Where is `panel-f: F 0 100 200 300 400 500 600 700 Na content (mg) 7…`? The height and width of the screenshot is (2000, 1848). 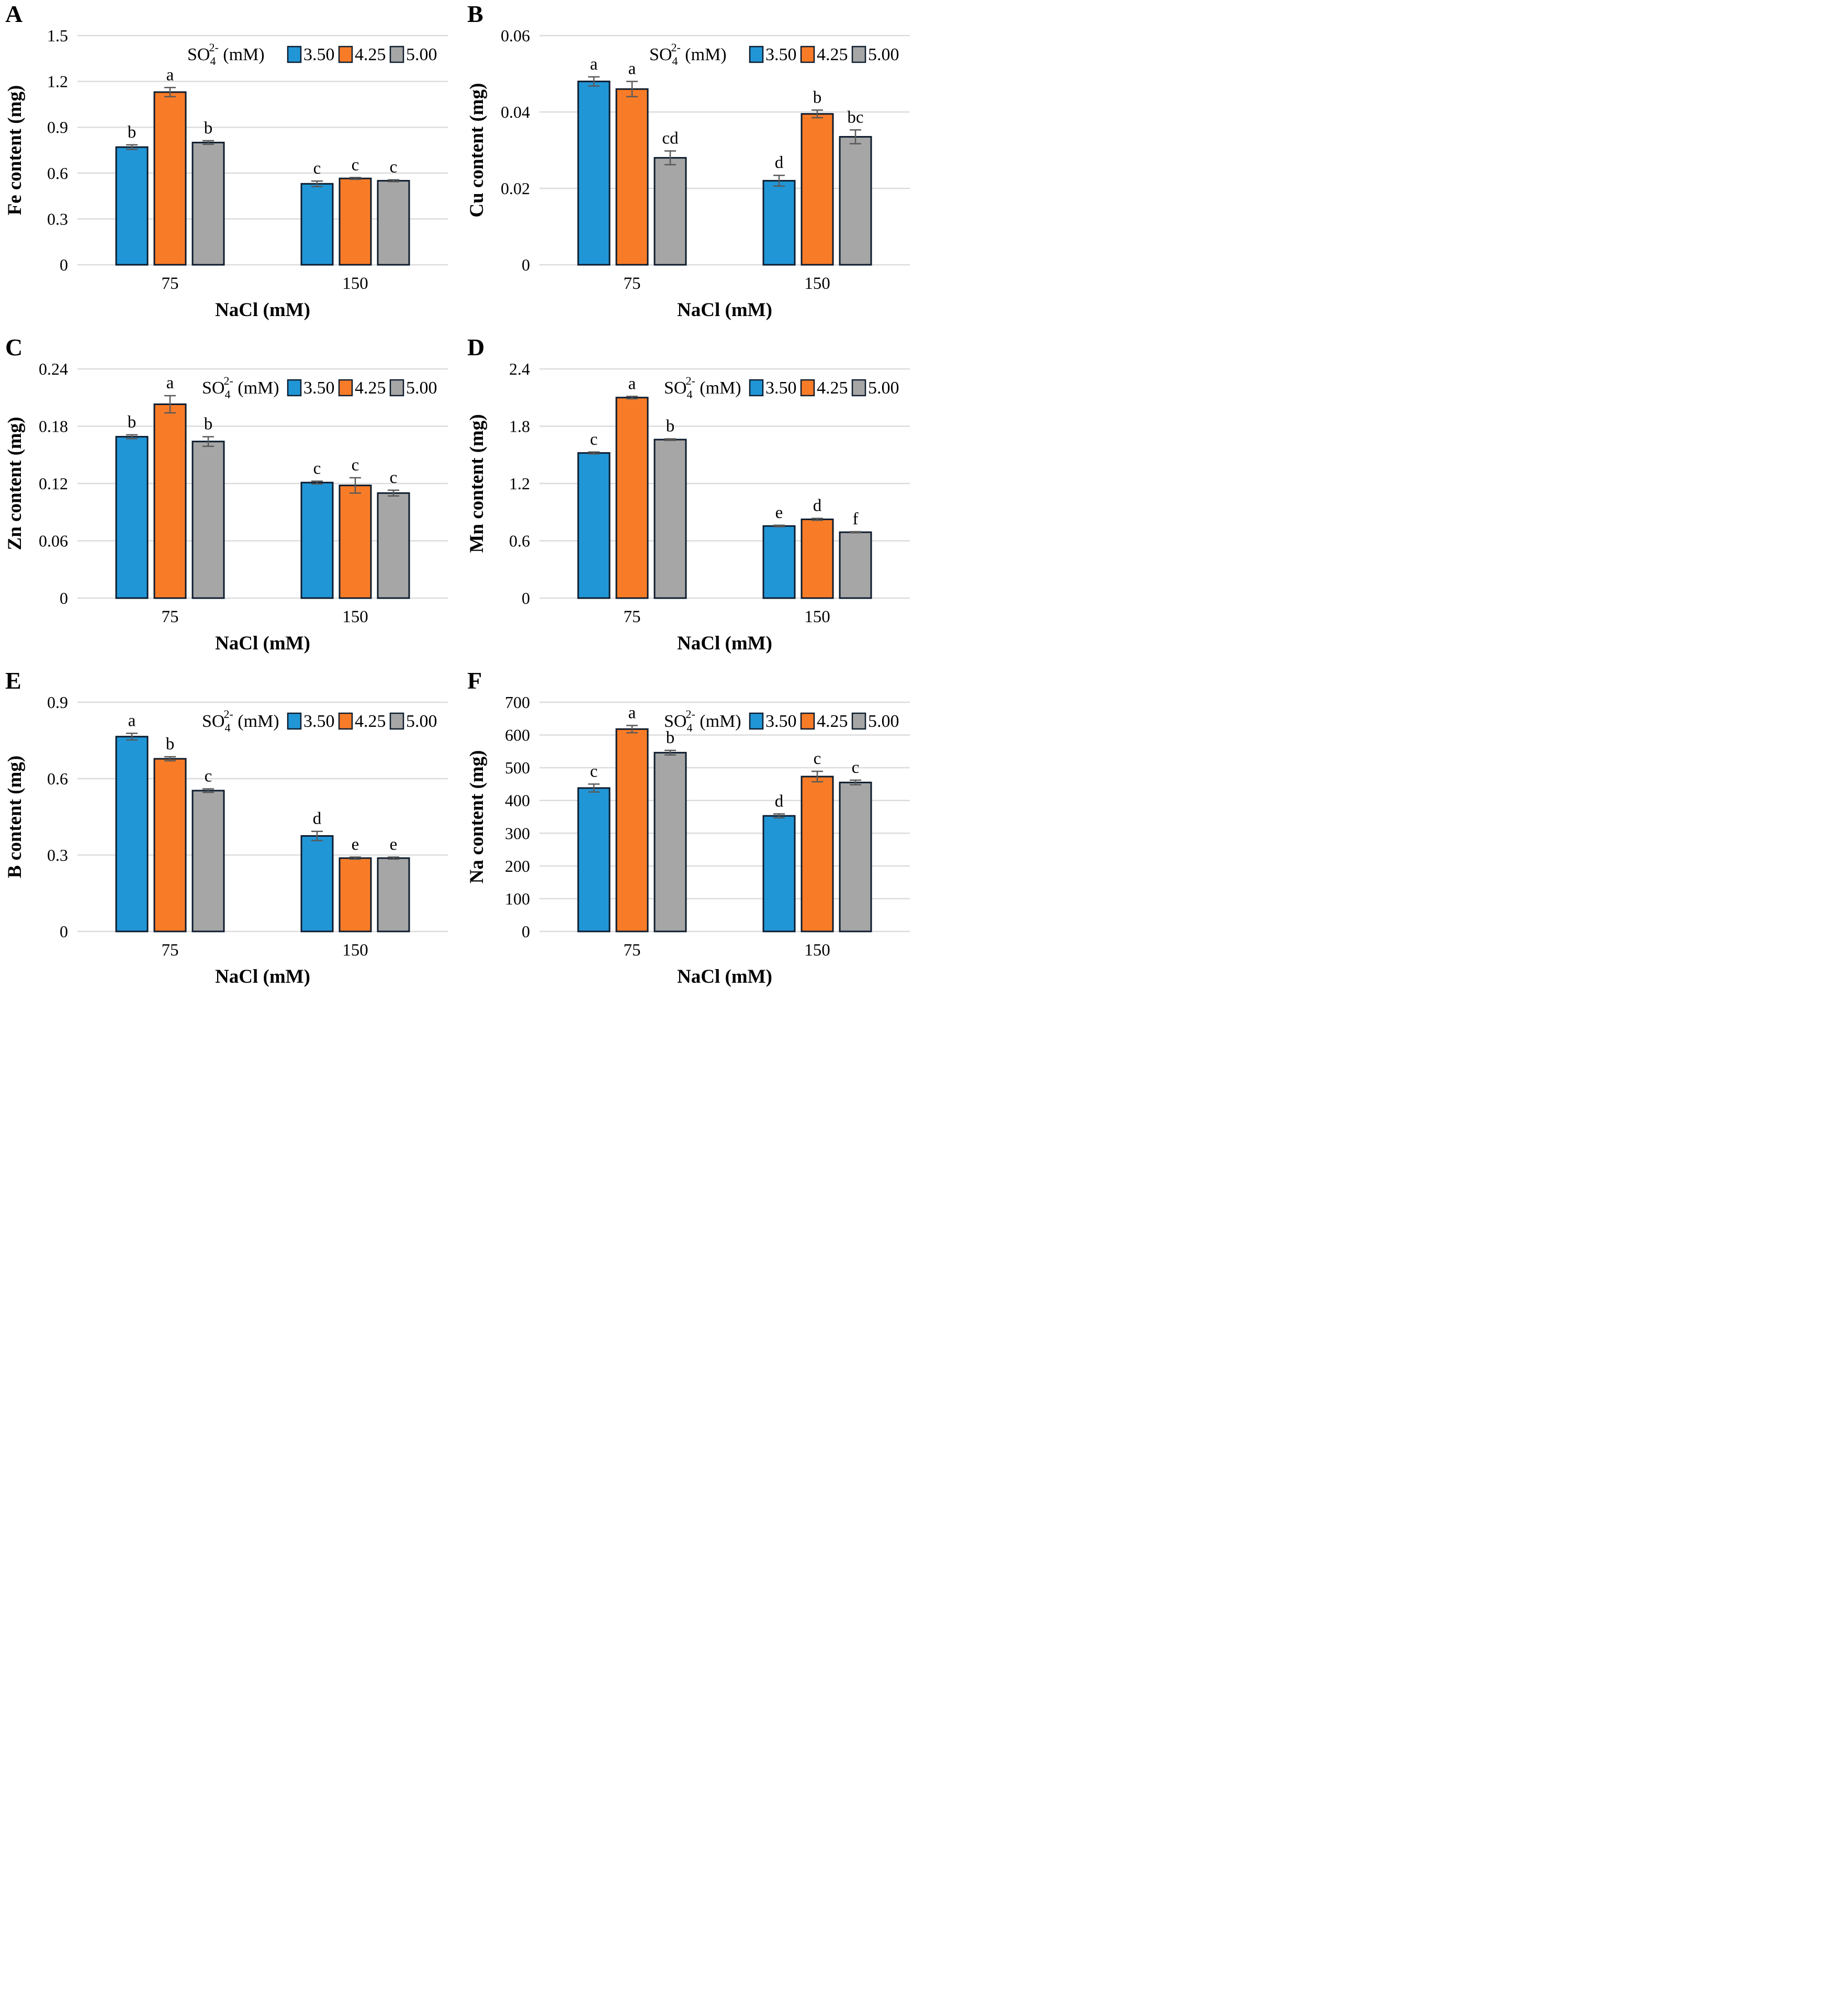
panel-f: F 0 100 200 300 400 500 600 700 Na content (mg) 7… is located at coordinates (693, 833).